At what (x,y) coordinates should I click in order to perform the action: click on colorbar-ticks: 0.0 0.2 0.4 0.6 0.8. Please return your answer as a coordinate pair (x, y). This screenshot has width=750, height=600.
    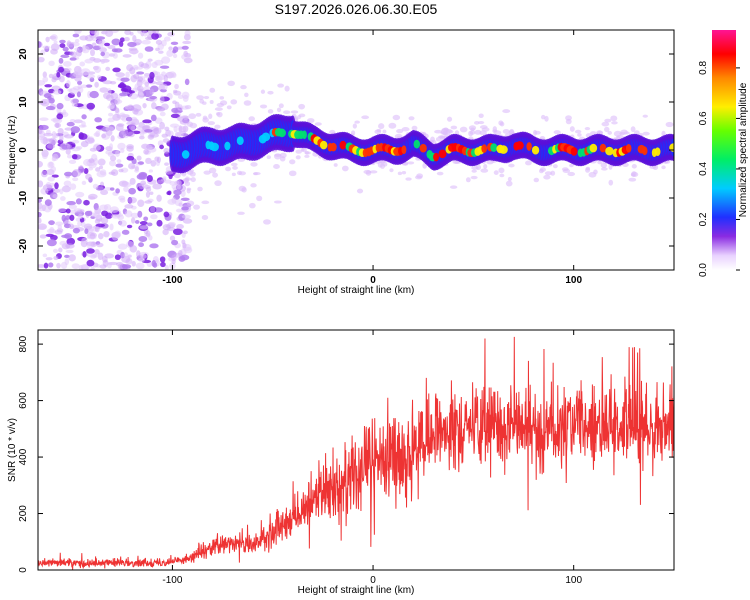
    Looking at the image, I should click on (719, 169).